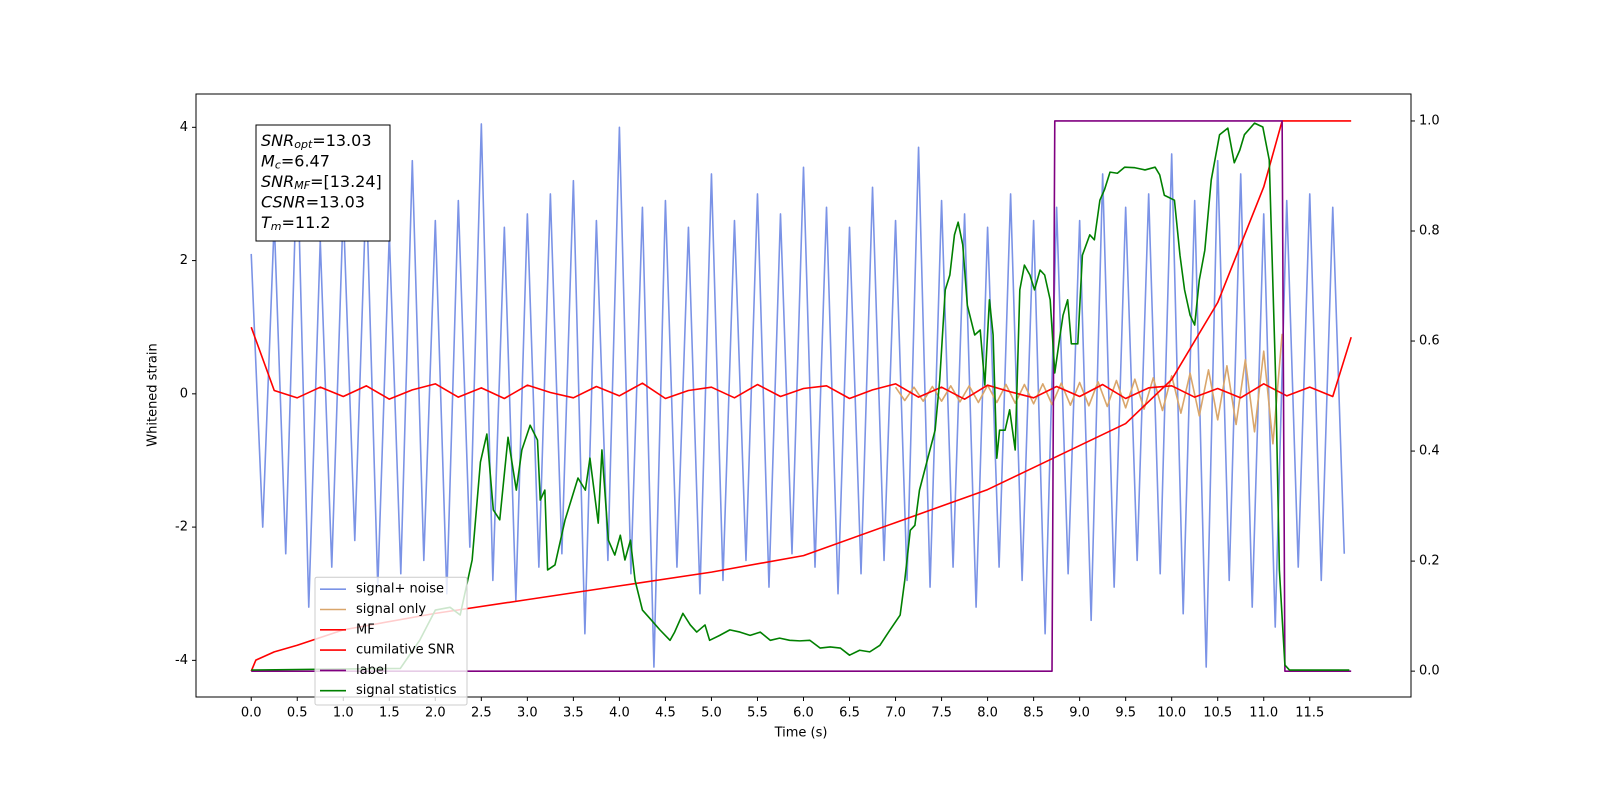  I want to click on y-axis-label: Whitened strain, so click(153, 394).